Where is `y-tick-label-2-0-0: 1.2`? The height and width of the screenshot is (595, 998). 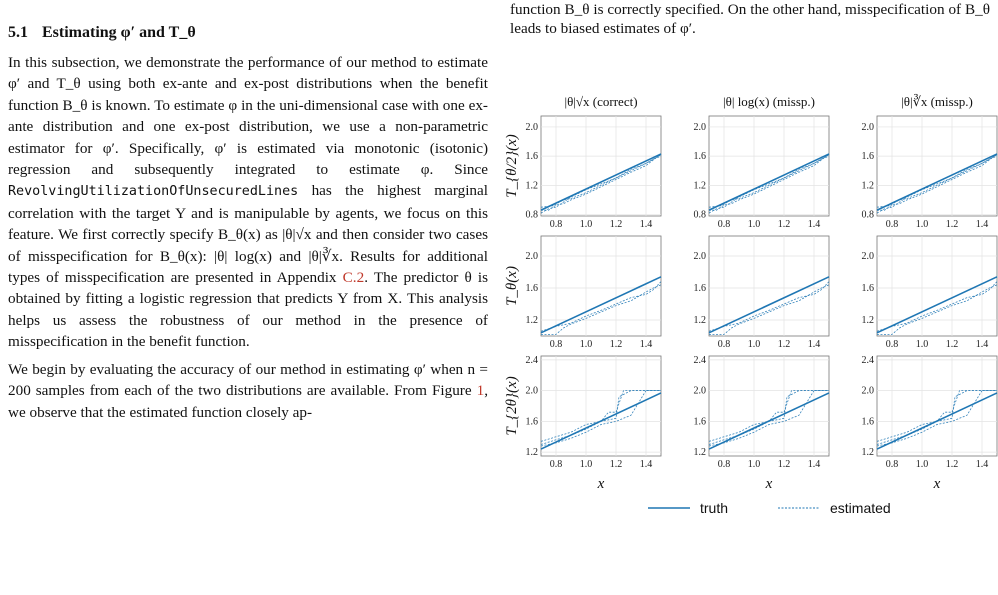
y-tick-label-2-0-0: 1.2 is located at coordinates (532, 452).